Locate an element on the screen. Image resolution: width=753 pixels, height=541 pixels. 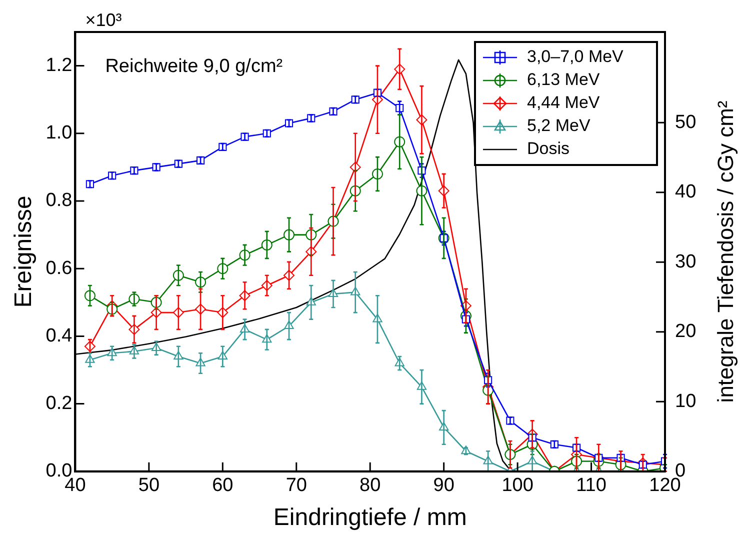
y2-tick-label: 10 is located at coordinates (685, 401).